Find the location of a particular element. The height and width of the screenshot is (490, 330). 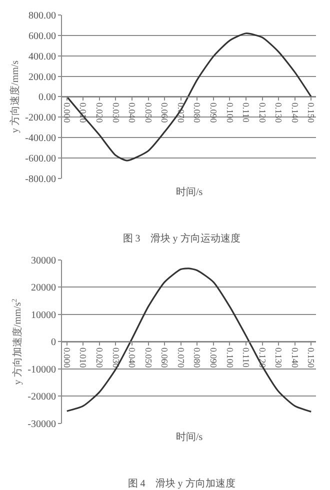

text: 图 3 滑块 y 方向运动速度 is located at coordinates (181, 238).